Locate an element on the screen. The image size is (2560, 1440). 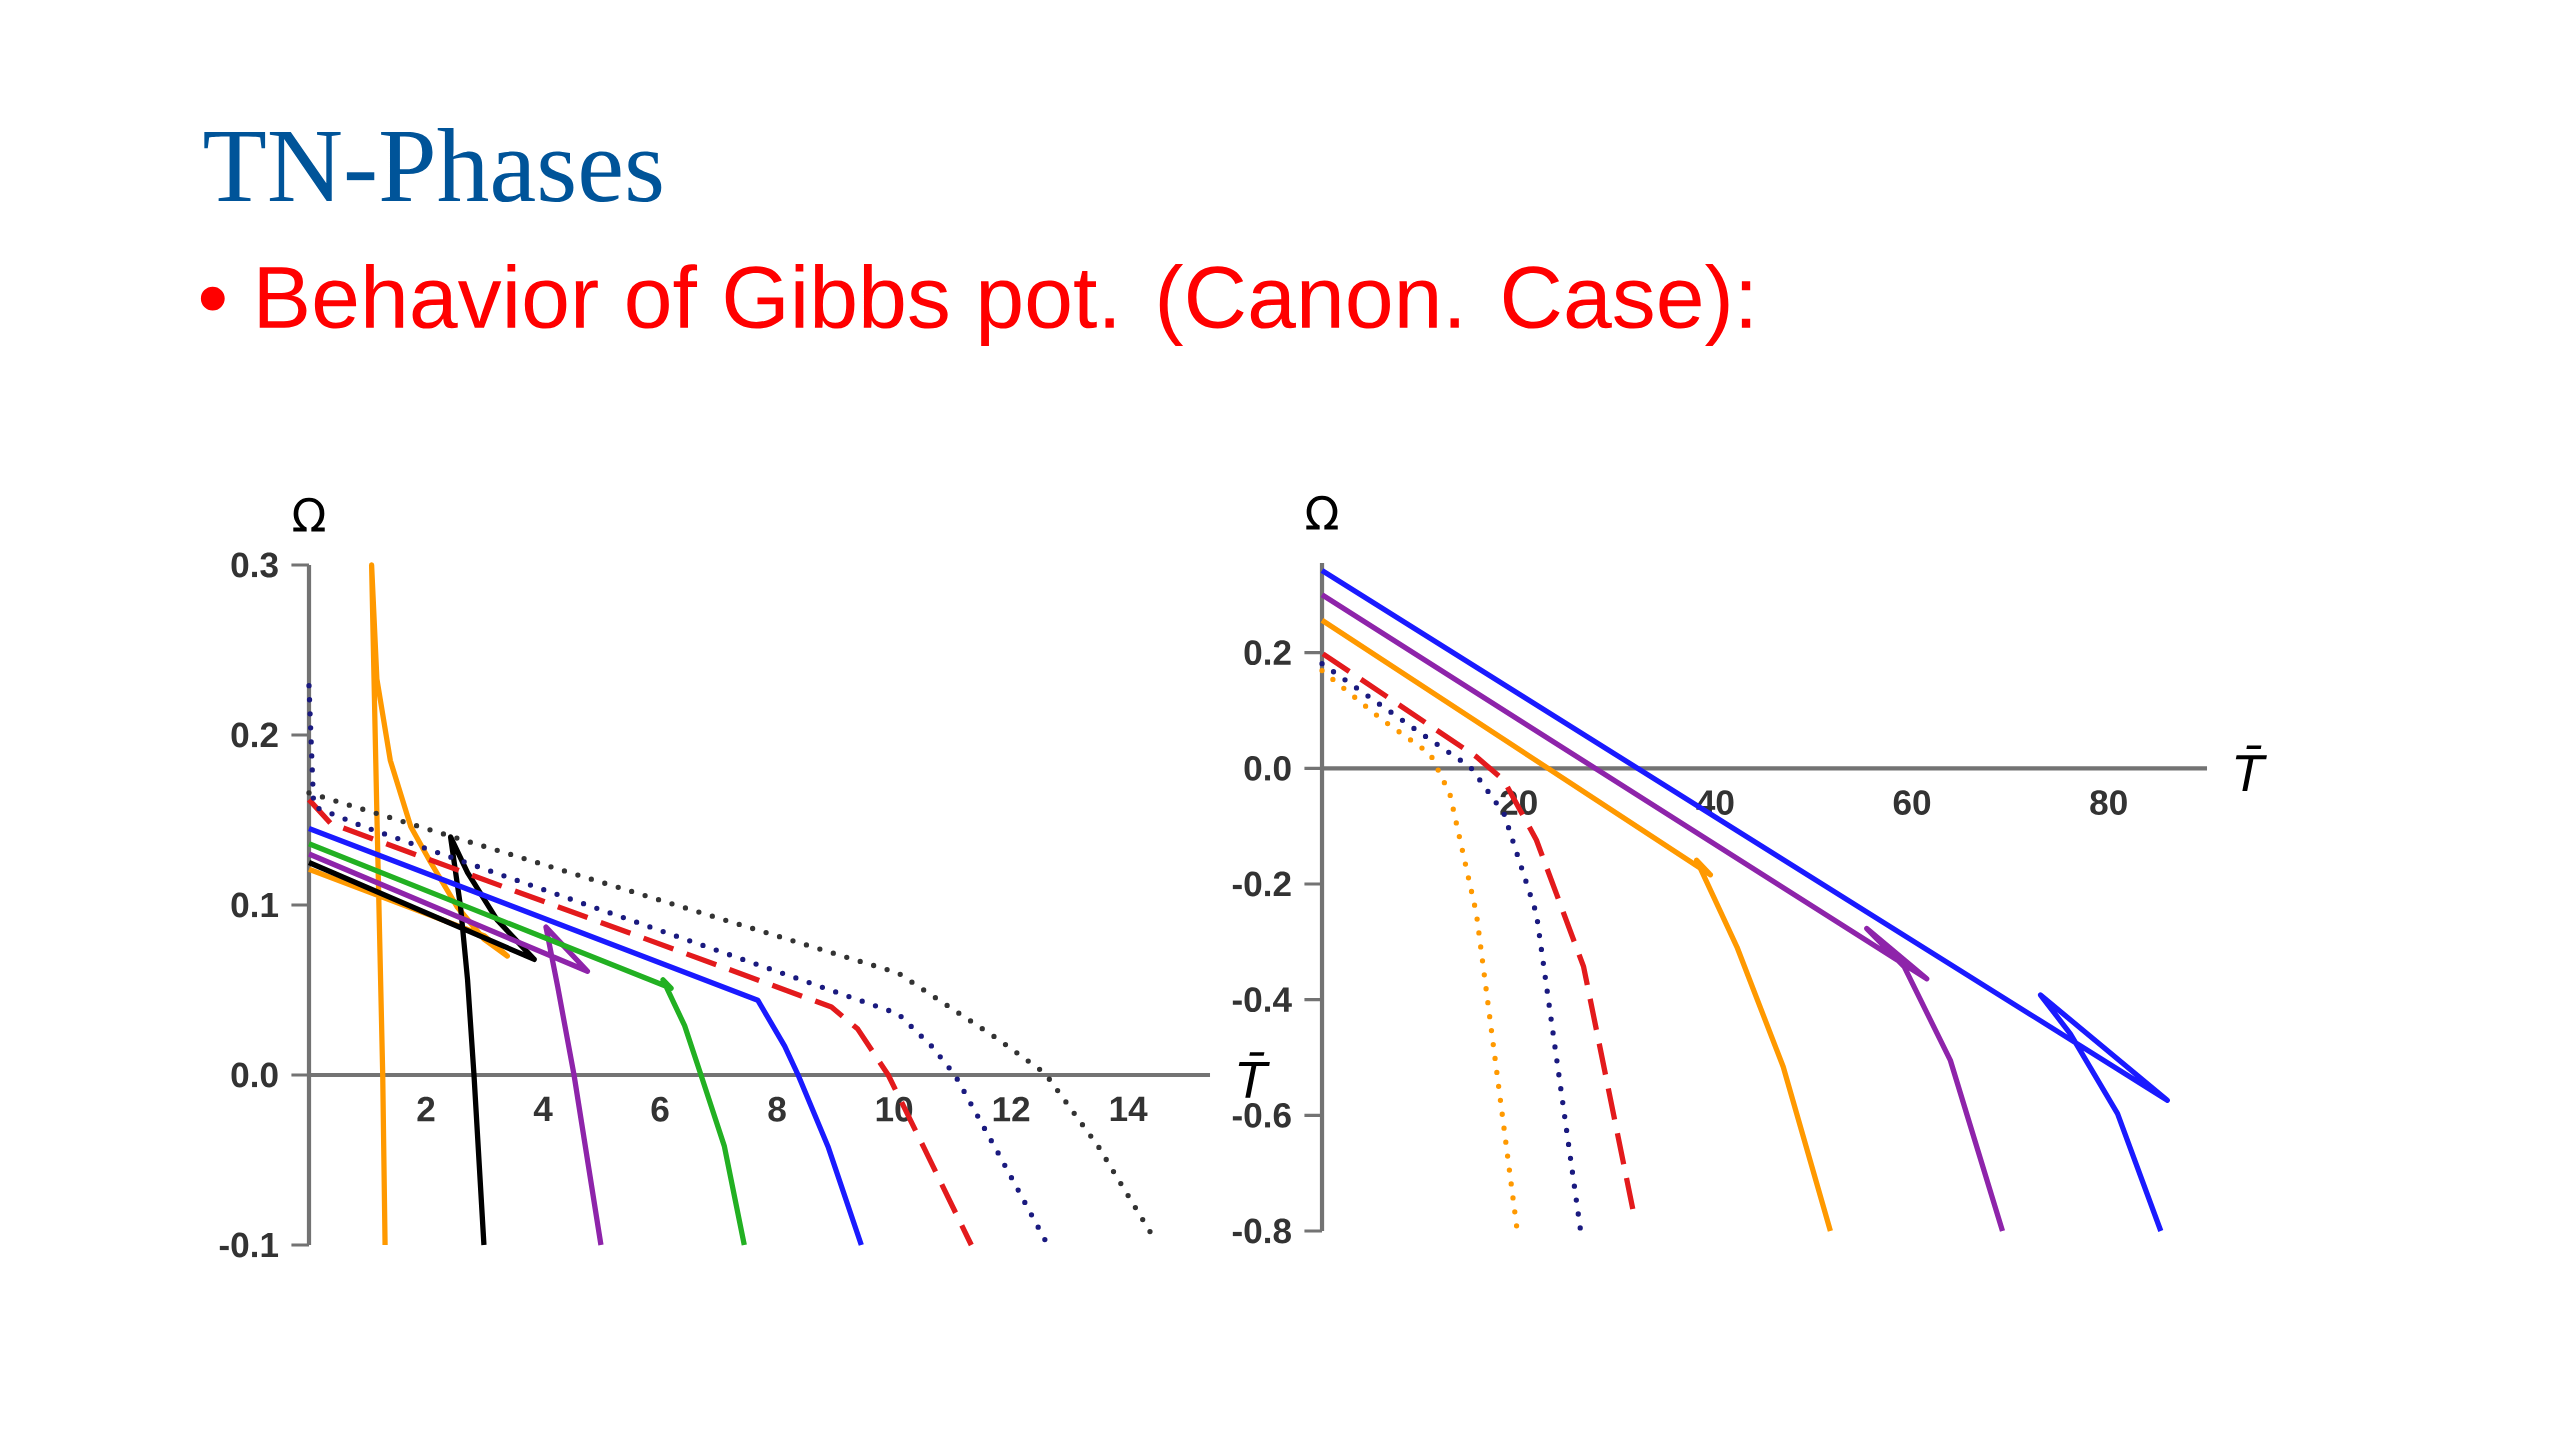
x-tick-label: 6 is located at coordinates (660, 1109).